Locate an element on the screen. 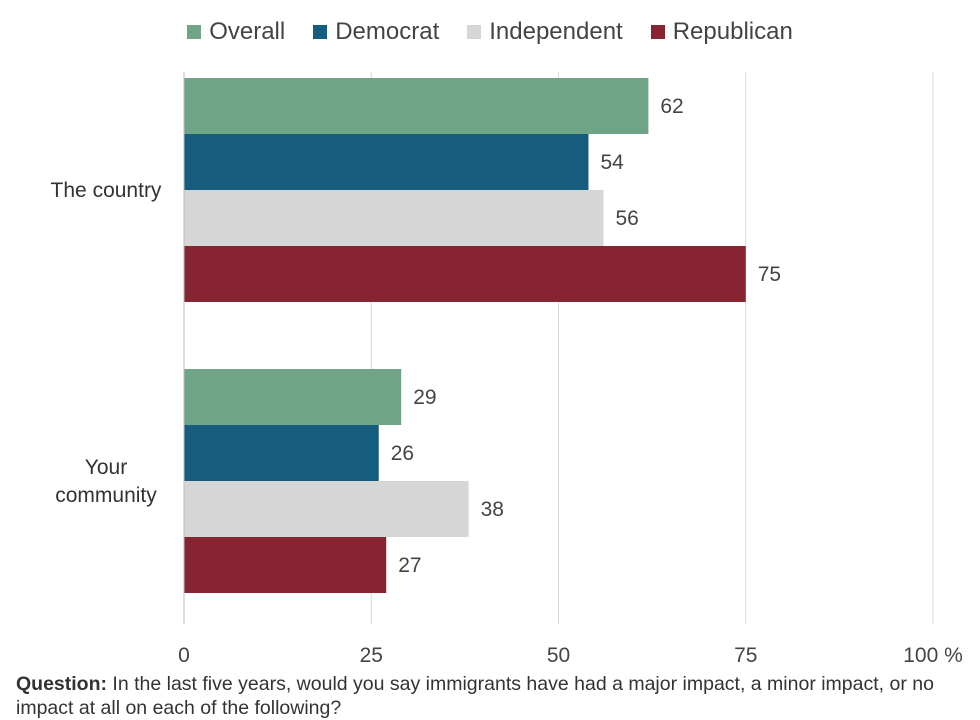  data-label: 26 is located at coordinates (402, 453).